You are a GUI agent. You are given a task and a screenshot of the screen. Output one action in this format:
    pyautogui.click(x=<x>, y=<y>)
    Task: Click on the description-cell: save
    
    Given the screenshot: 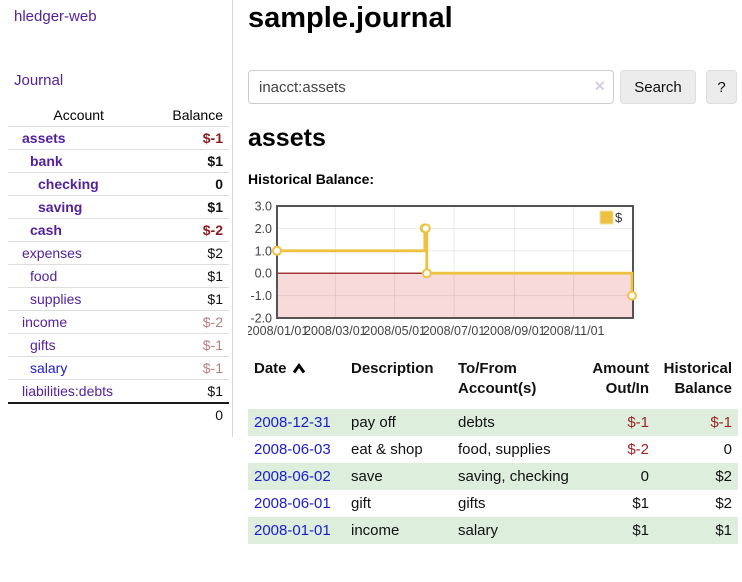 What is the action you would take?
    pyautogui.click(x=367, y=476)
    